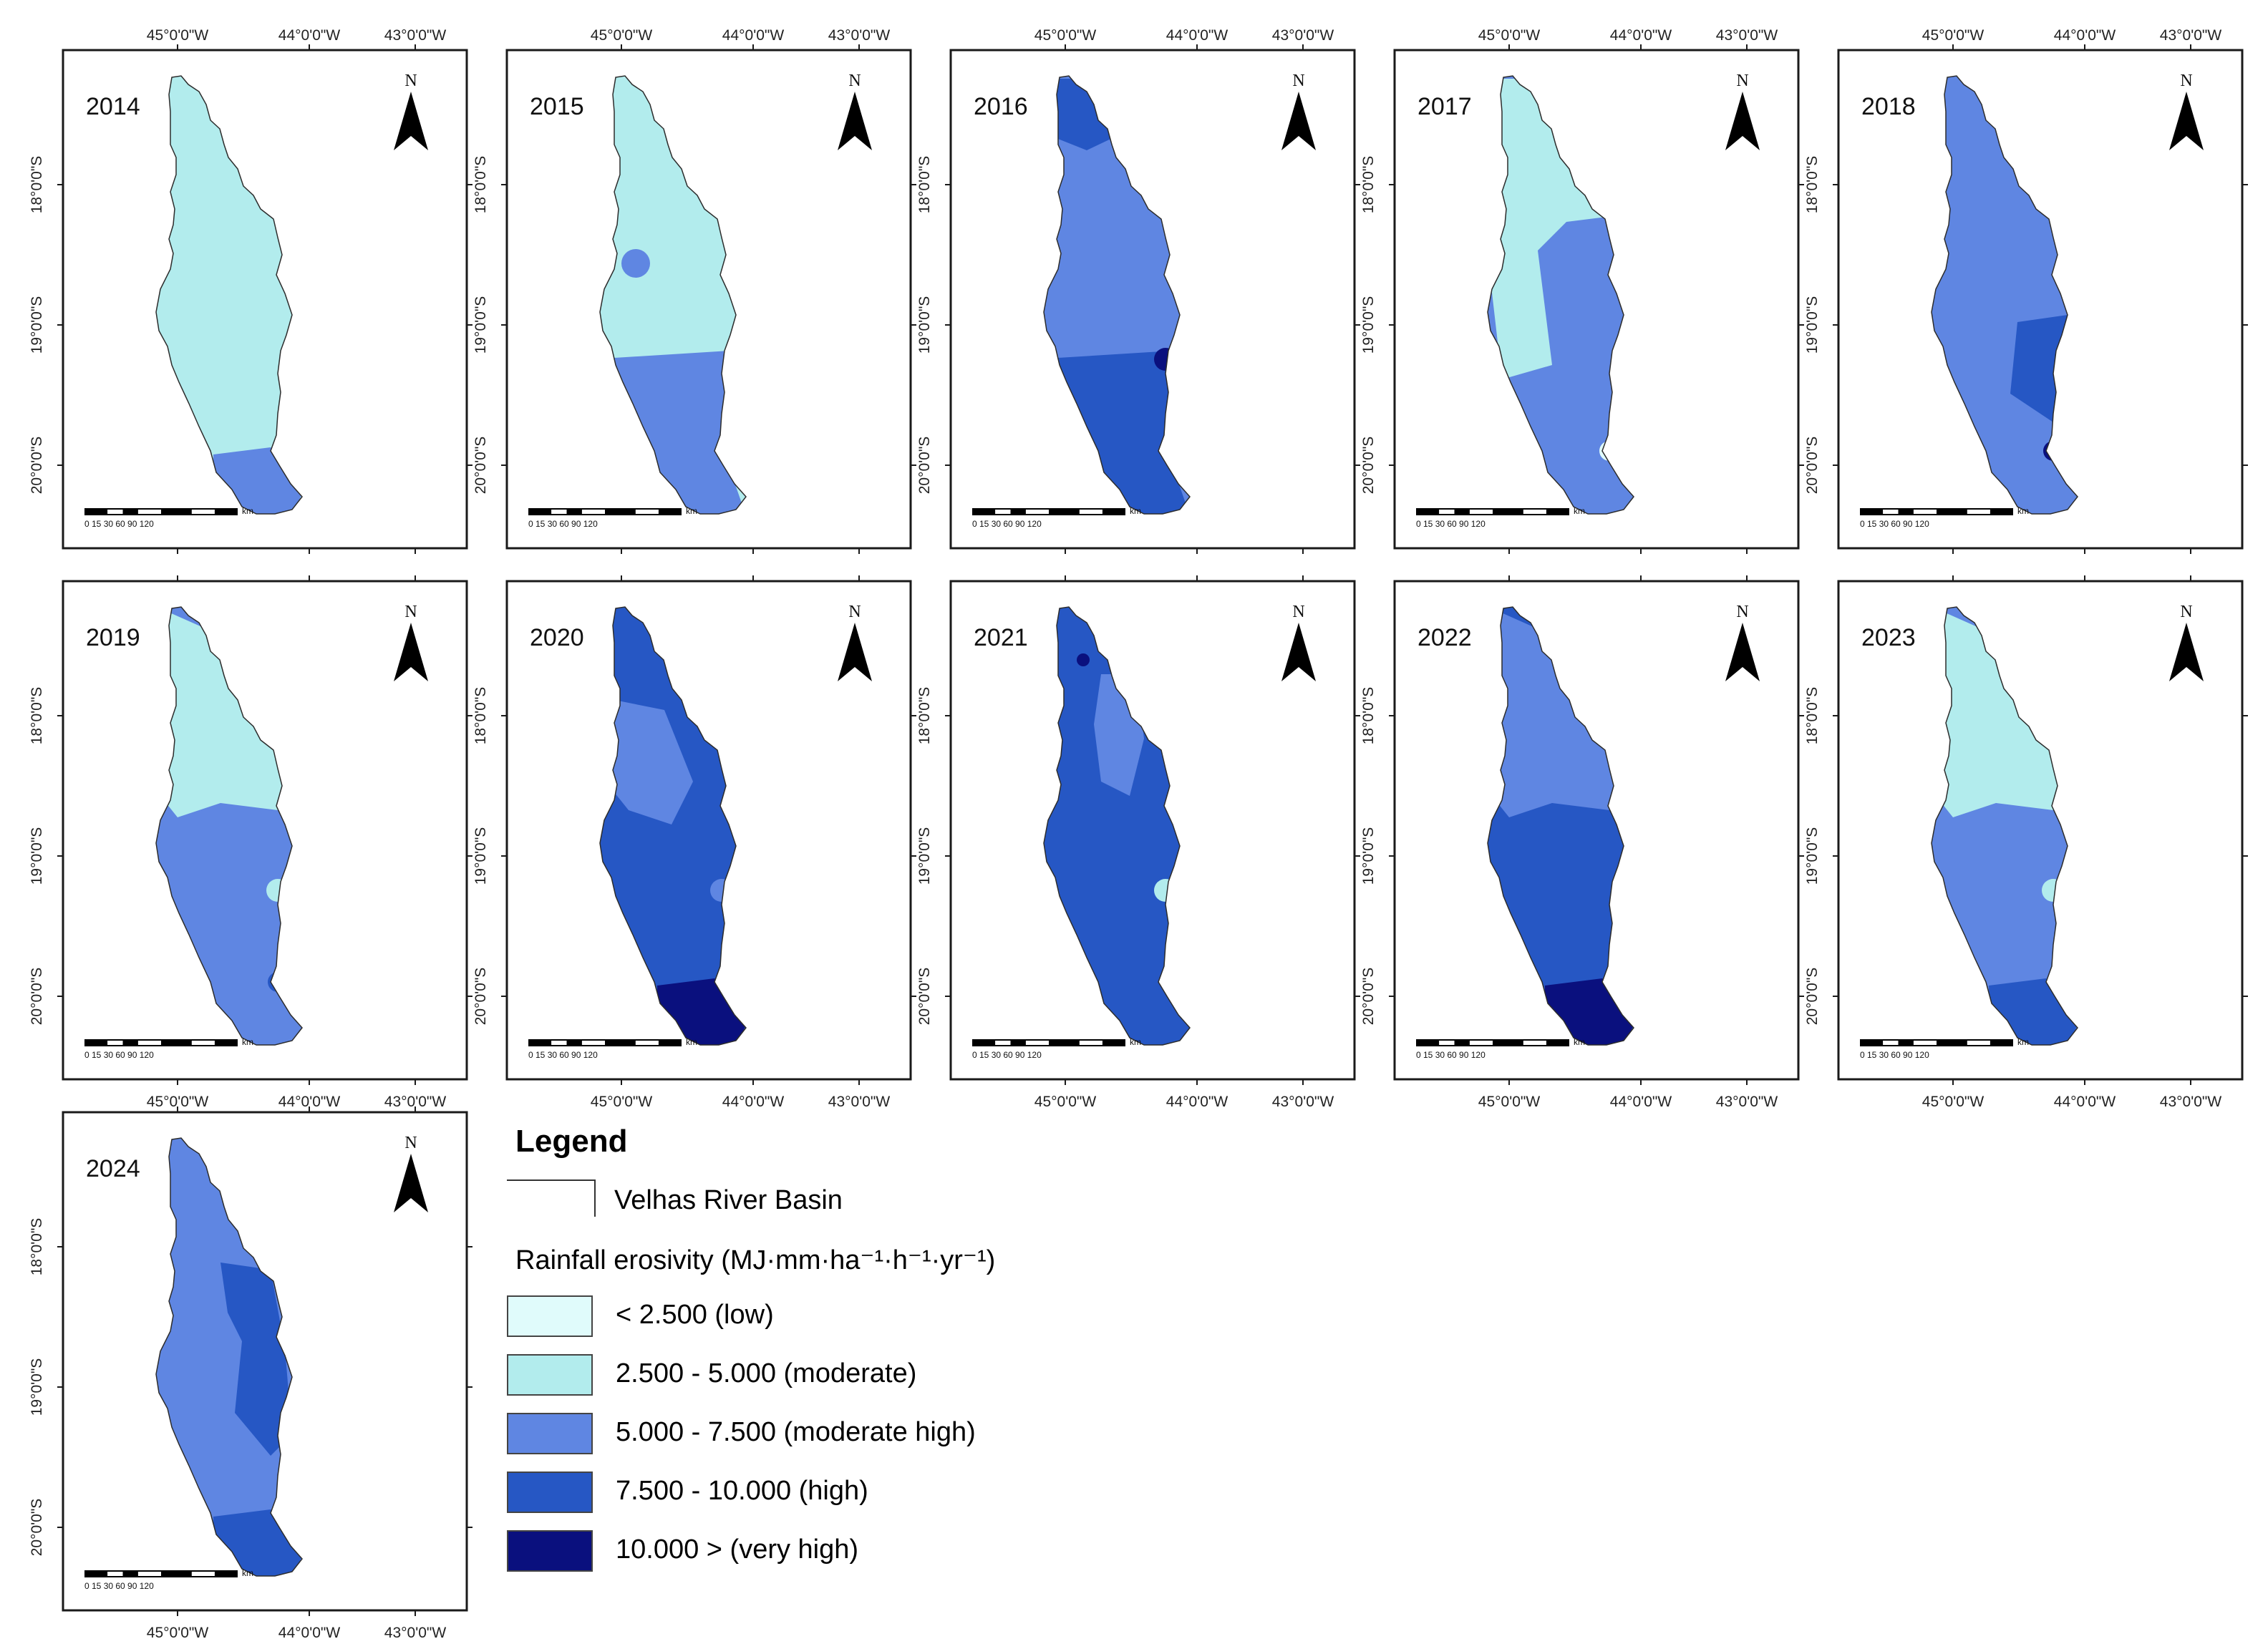 Image resolution: width=2268 pixels, height=1649 pixels. What do you see at coordinates (1445, 106) in the screenshot?
I see `year-label: 2017` at bounding box center [1445, 106].